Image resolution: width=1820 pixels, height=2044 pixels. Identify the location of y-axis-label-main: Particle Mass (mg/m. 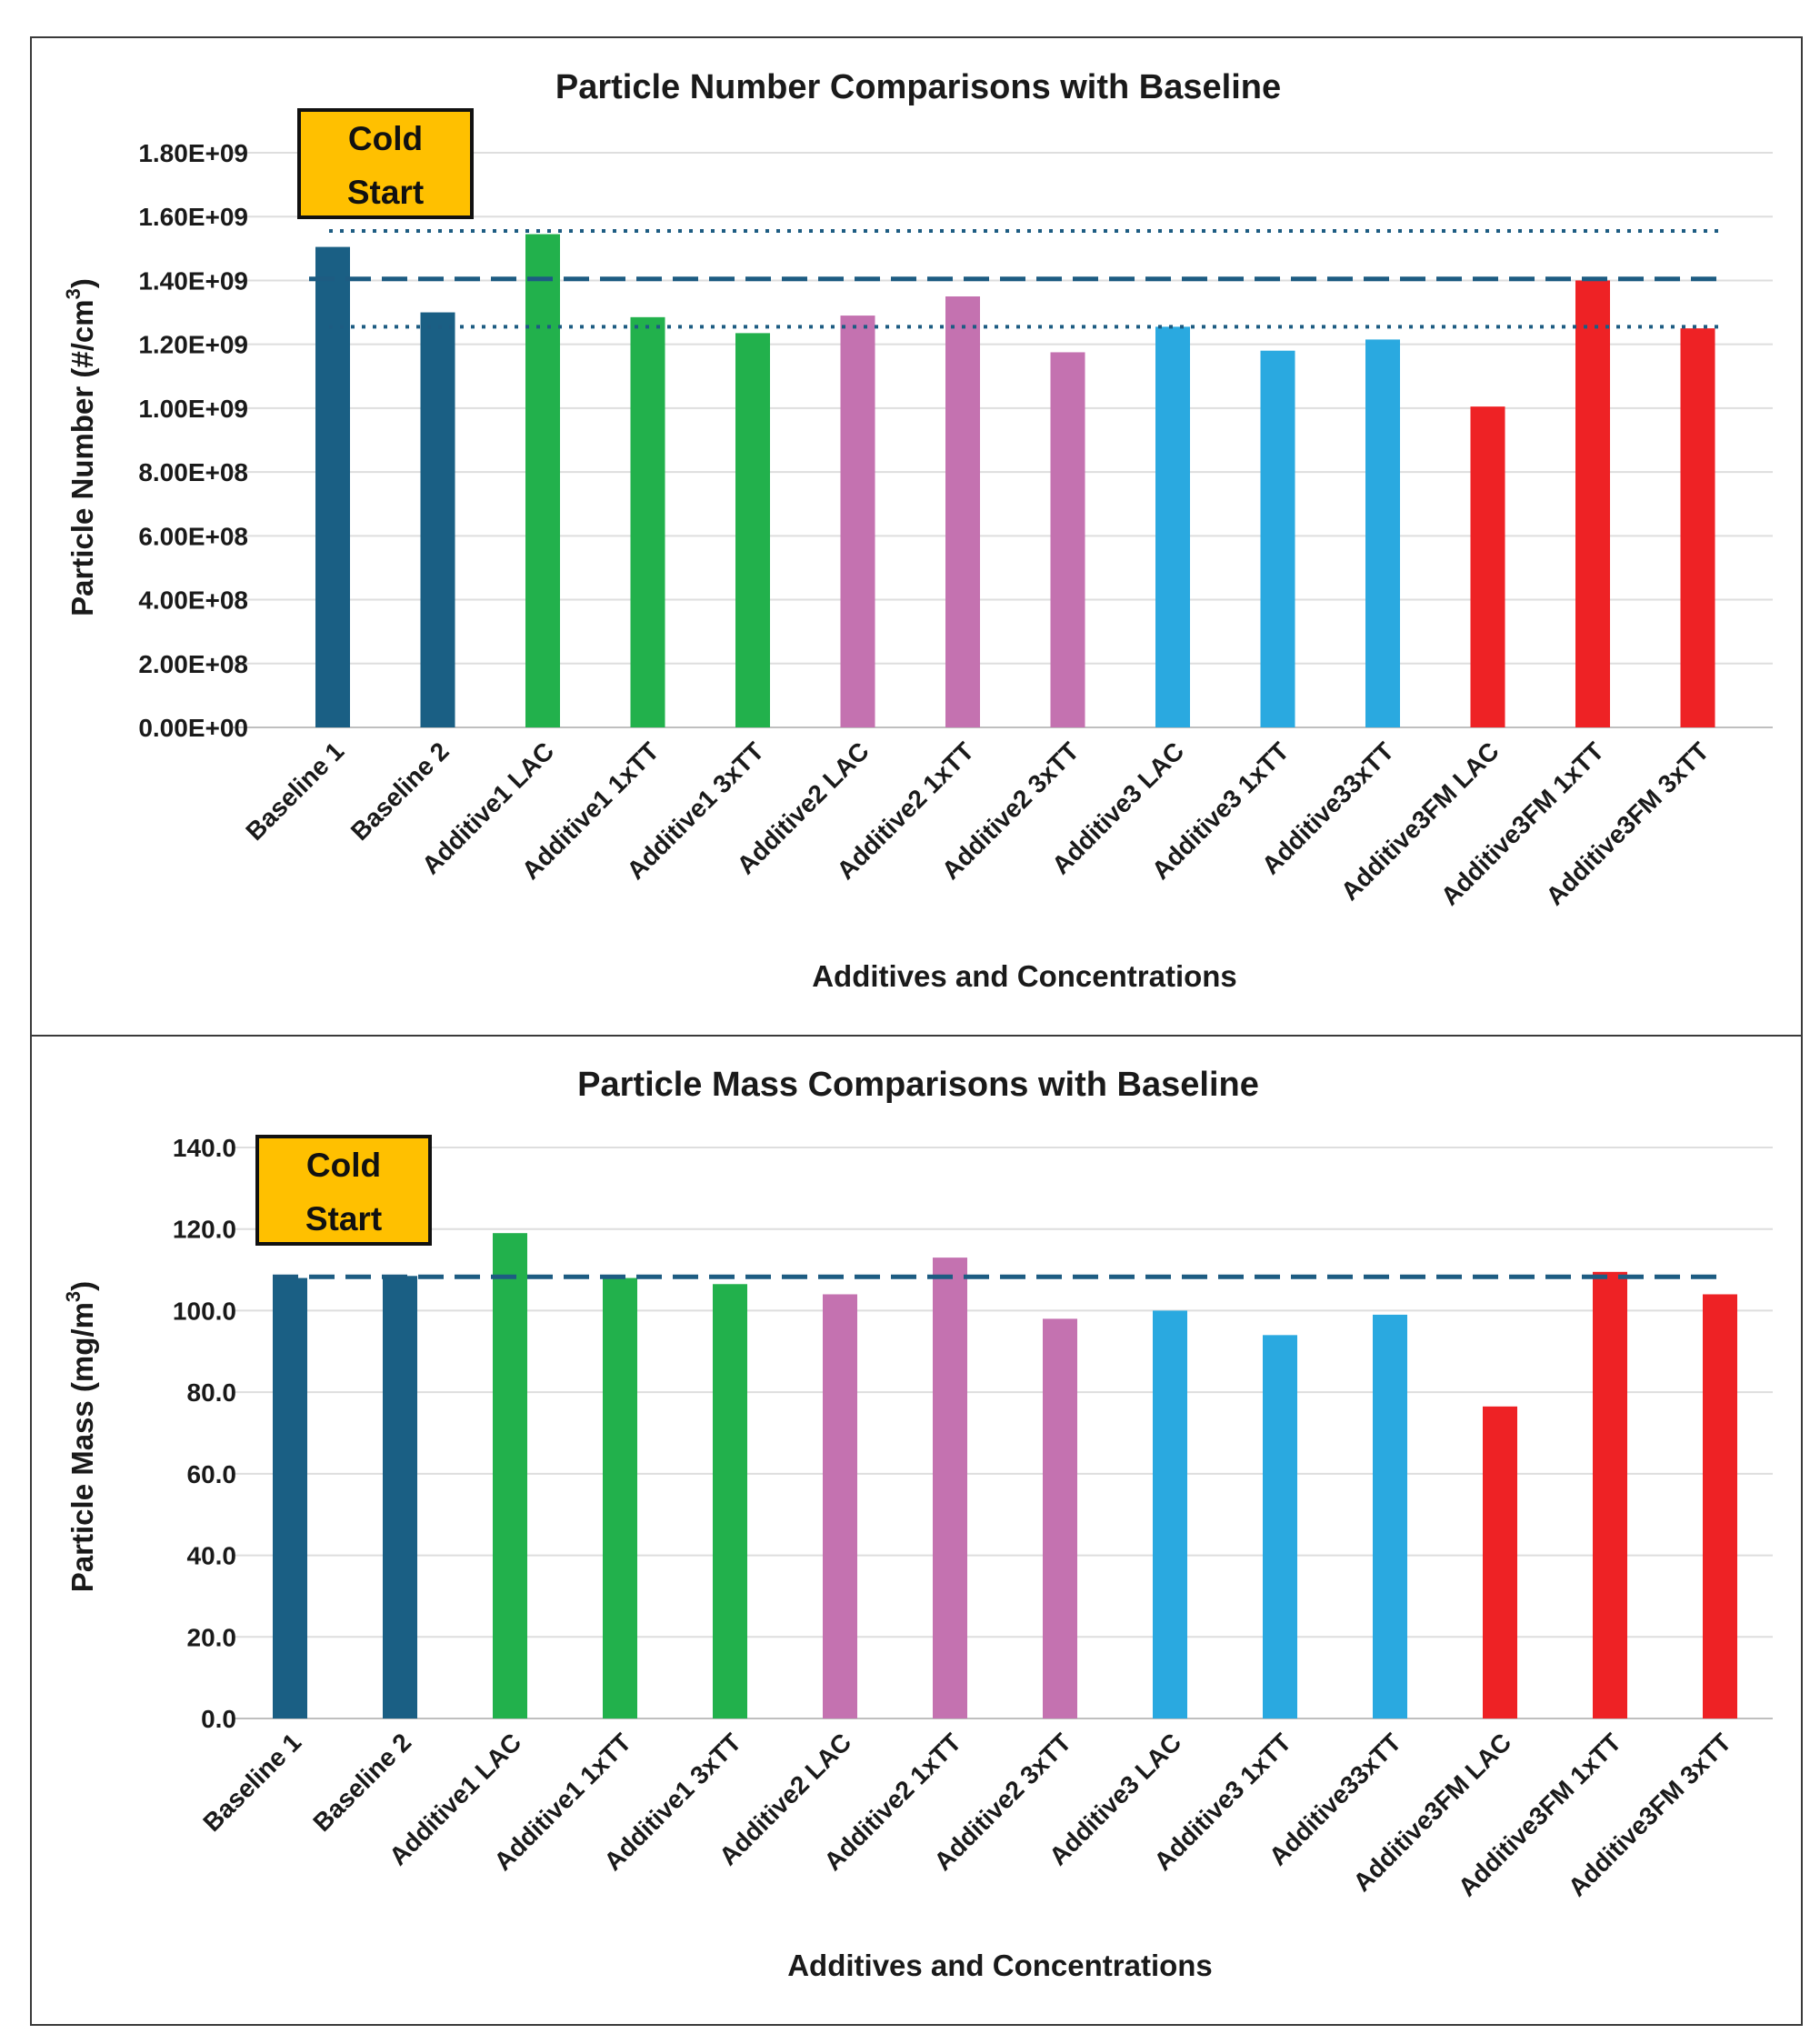
(82, 1447).